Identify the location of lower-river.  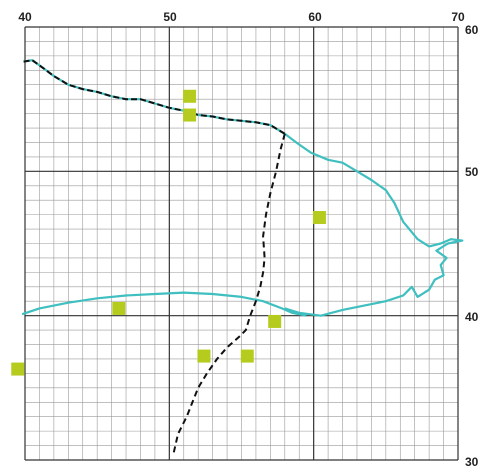
(164, 304).